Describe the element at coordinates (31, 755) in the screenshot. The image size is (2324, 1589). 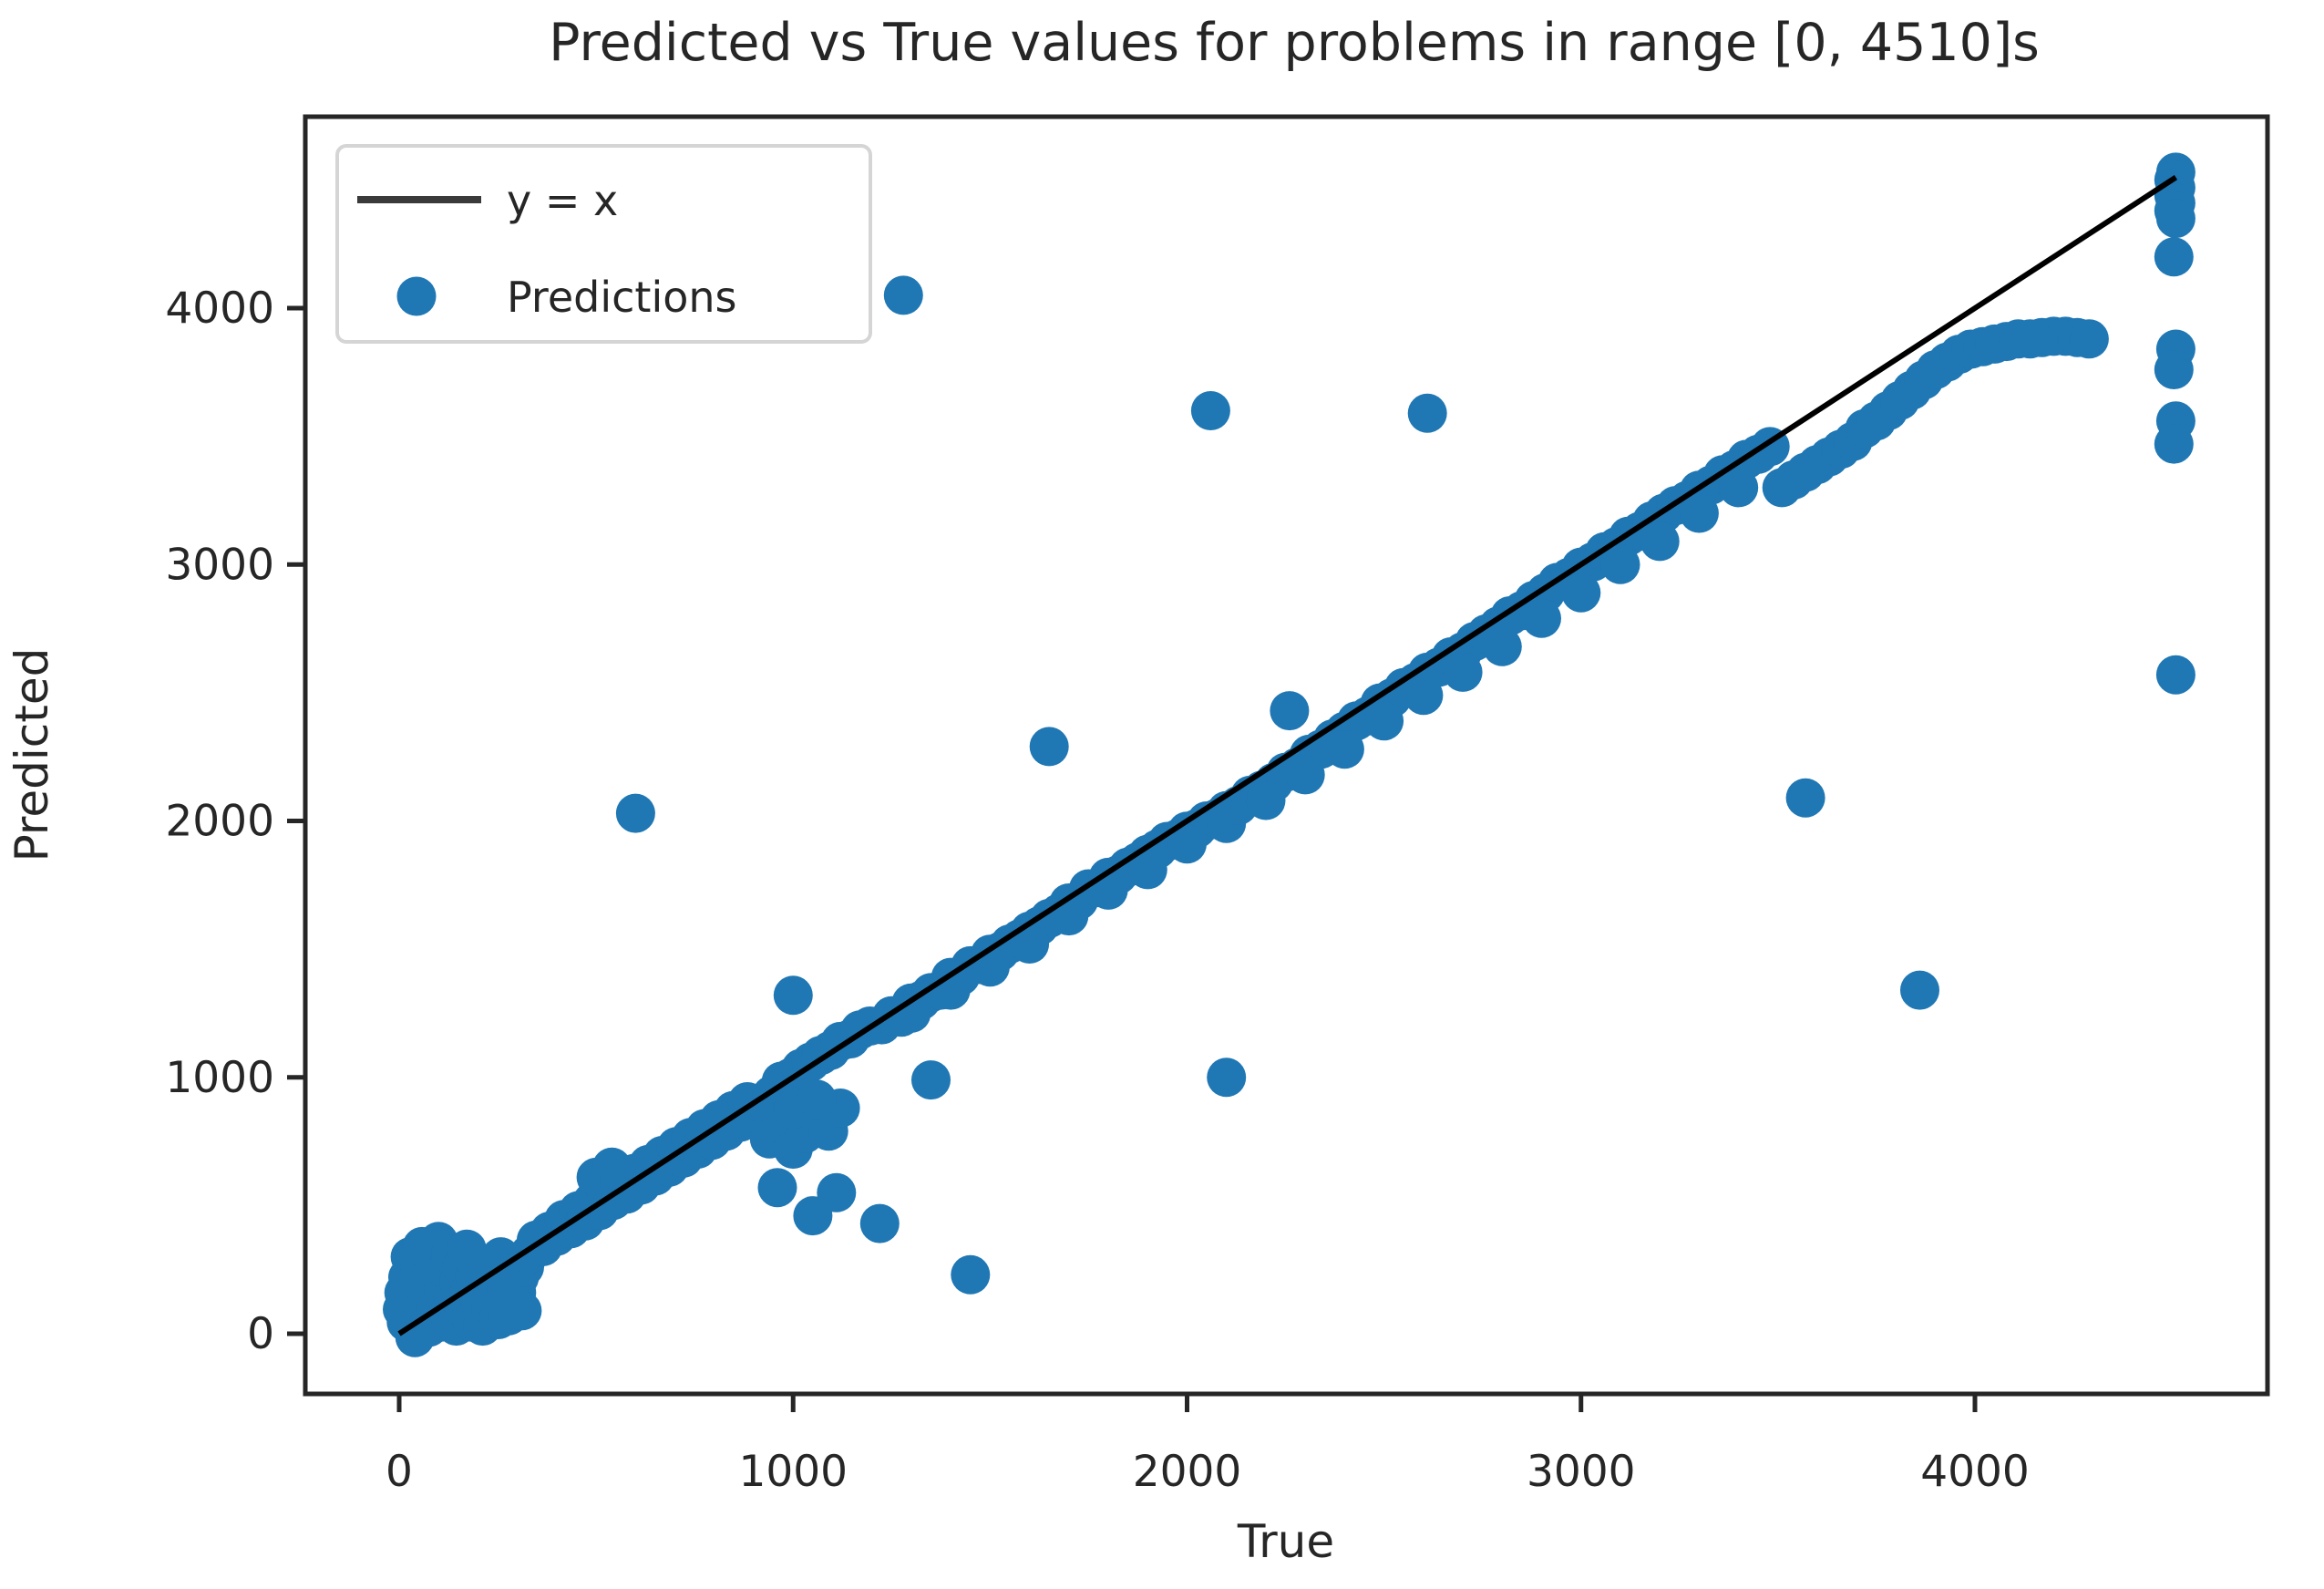
I see `y-axis-label: Predicted` at that location.